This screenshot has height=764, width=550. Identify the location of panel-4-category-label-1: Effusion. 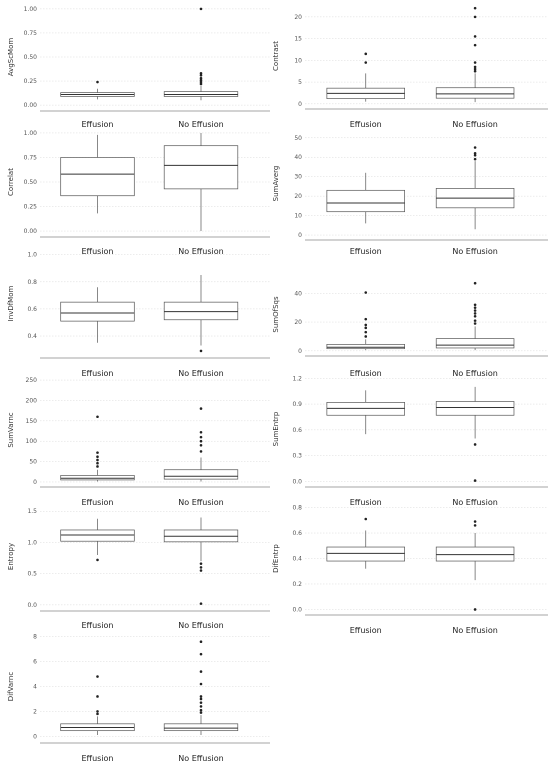
(366, 251).